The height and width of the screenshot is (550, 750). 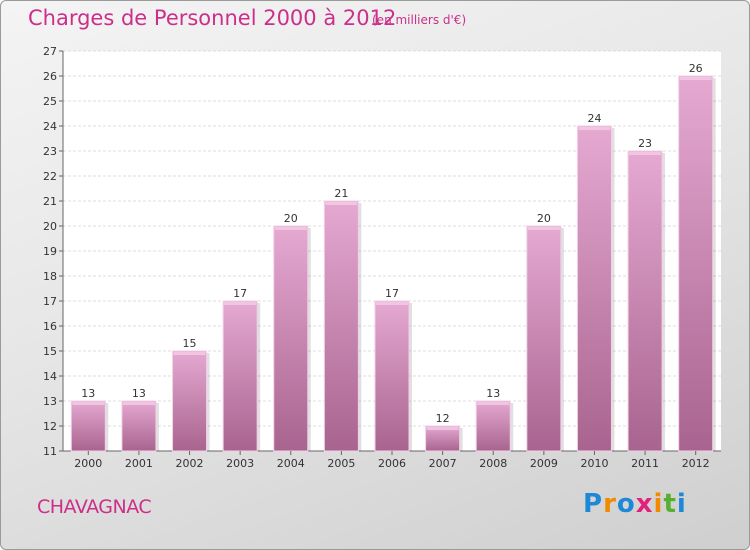 I want to click on y-tick-label: 17, so click(x=50, y=301).